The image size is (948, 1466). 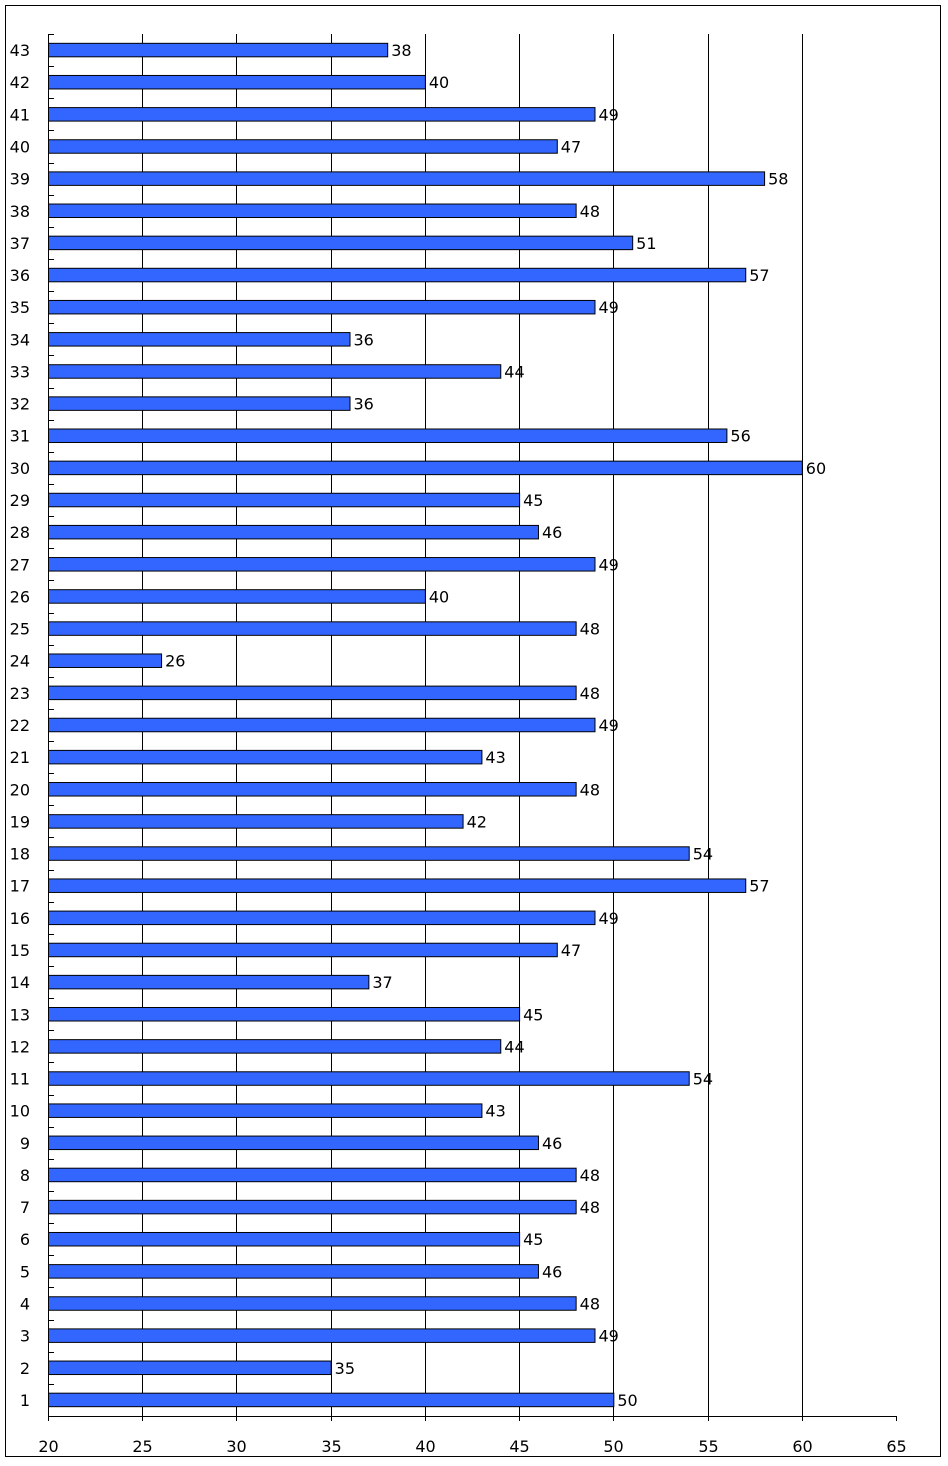 What do you see at coordinates (20, 307) in the screenshot?
I see `category-label-35: 35` at bounding box center [20, 307].